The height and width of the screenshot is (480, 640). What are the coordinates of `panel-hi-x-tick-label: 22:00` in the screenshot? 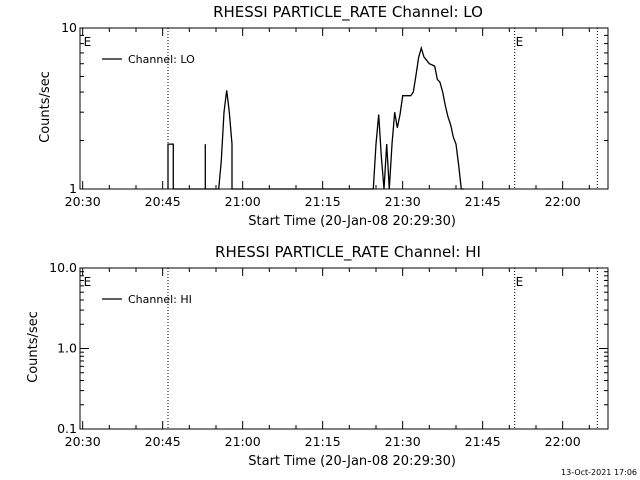 It's located at (563, 441).